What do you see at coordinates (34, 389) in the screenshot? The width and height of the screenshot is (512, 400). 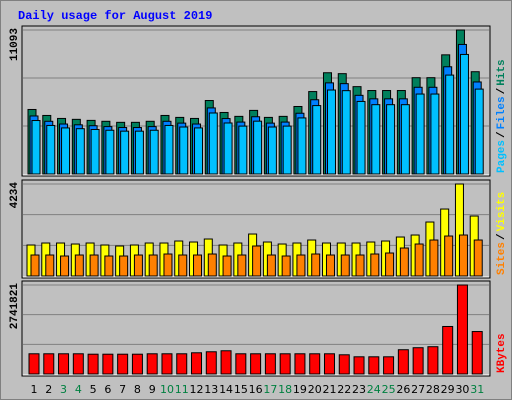 I see `x-tick-label: 1` at bounding box center [34, 389].